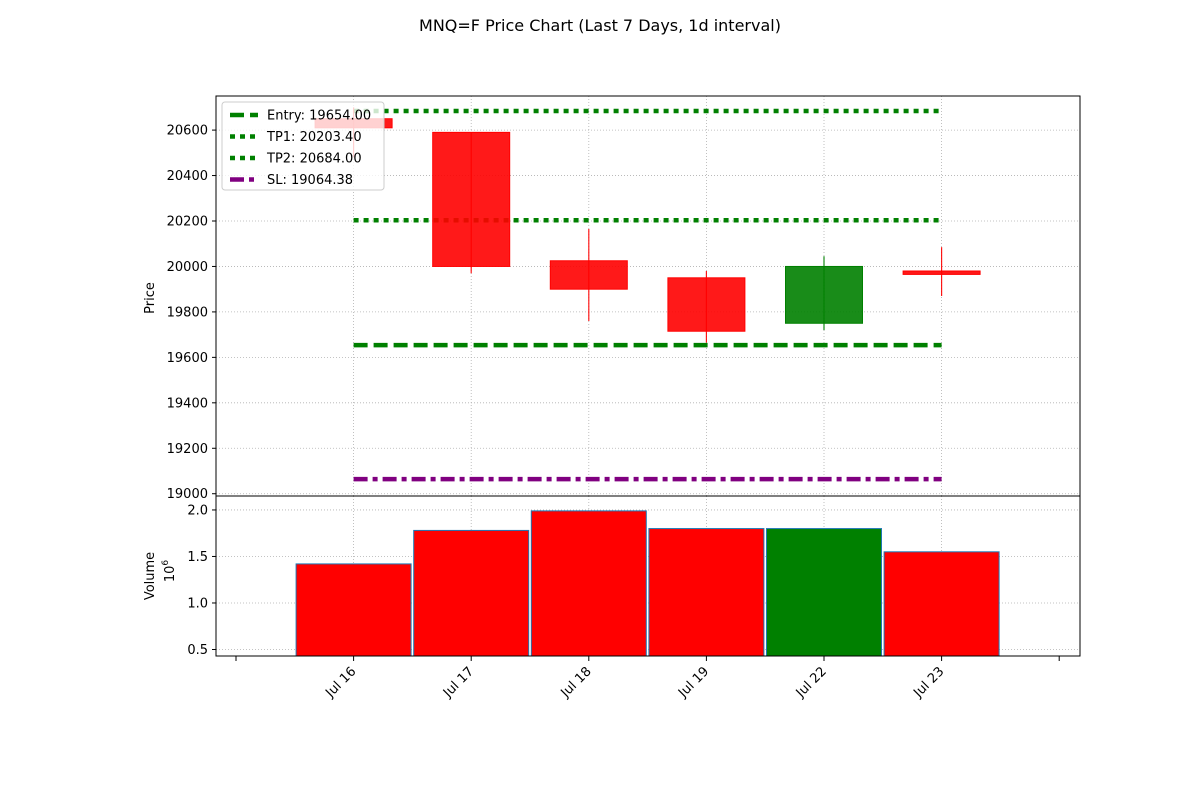 This screenshot has width=1200, height=800. Describe the element at coordinates (187, 449) in the screenshot. I see `price-tick-label: 19200` at that location.